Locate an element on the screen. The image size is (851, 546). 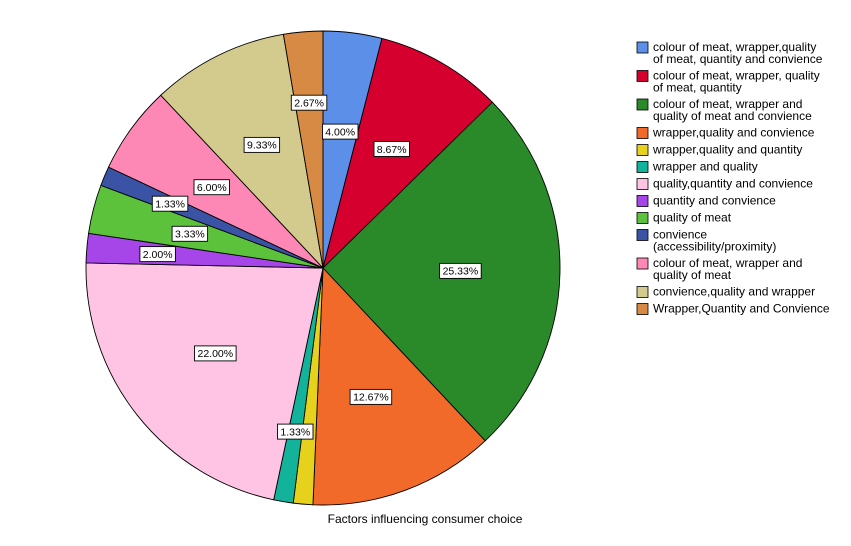
slice-label-9: 3.33% is located at coordinates (190, 233).